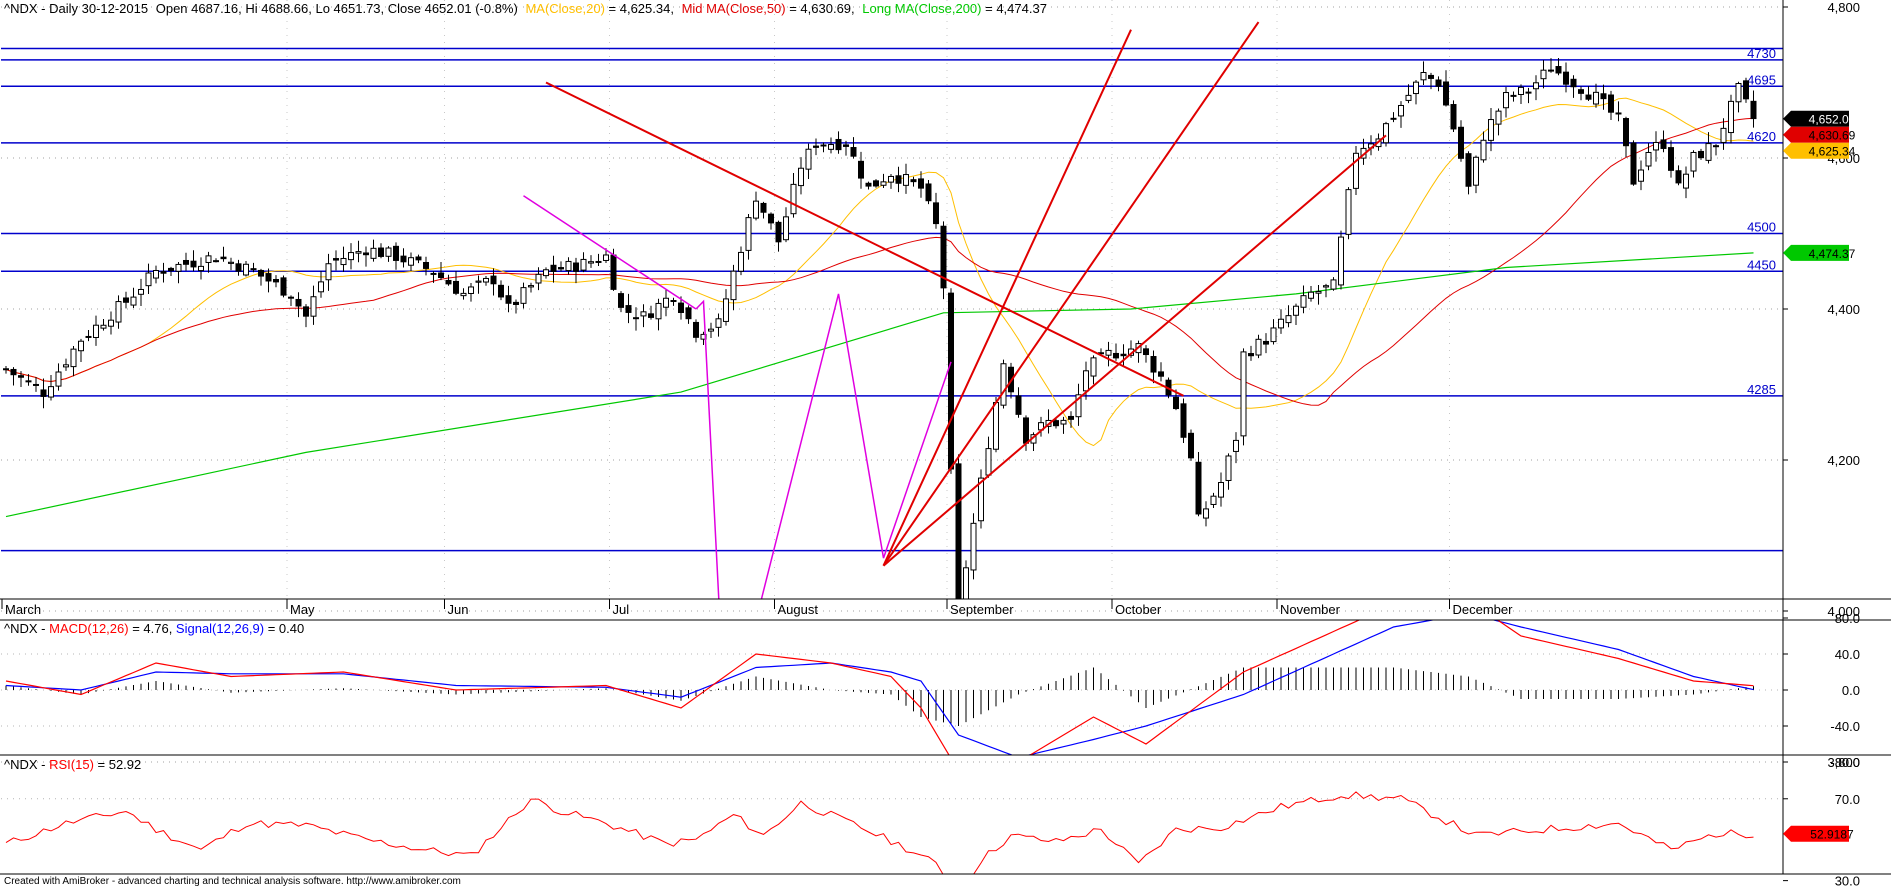  Describe the element at coordinates (1847, 654) in the screenshot. I see `macd-tick-label: 40.0` at that location.